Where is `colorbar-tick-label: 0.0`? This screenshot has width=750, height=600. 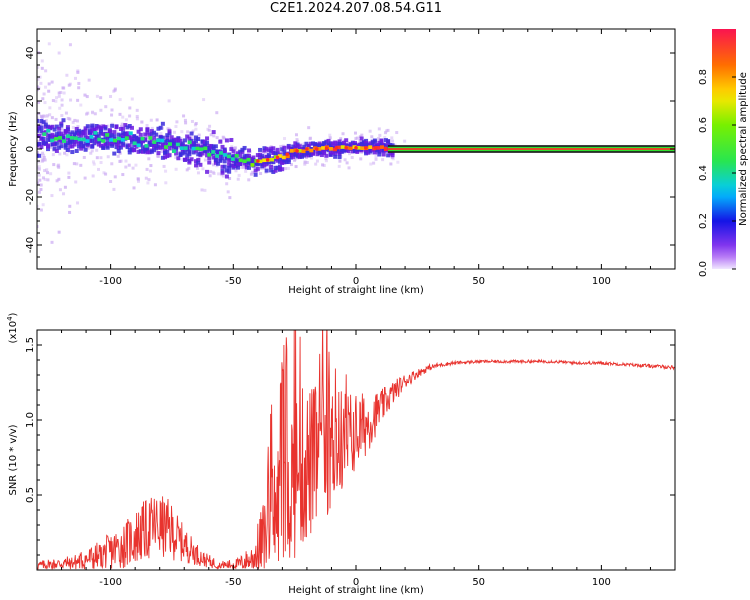
colorbar-tick-label: 0.0 is located at coordinates (703, 269).